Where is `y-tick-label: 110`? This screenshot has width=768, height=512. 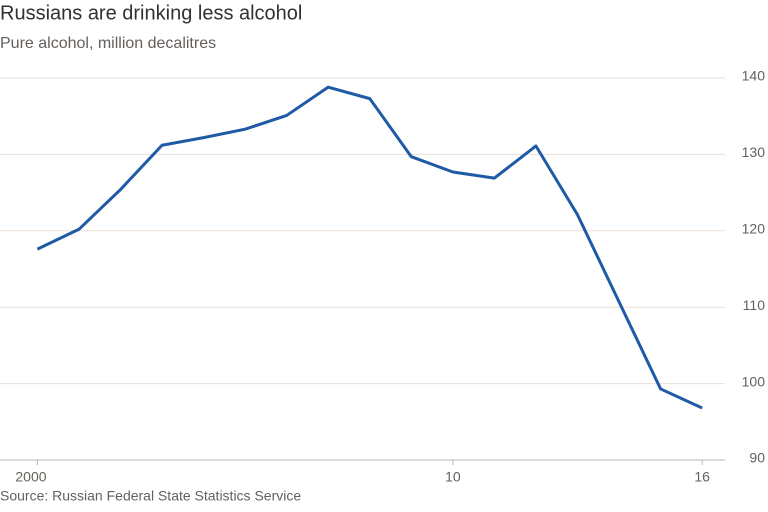 y-tick-label: 110 is located at coordinates (754, 305).